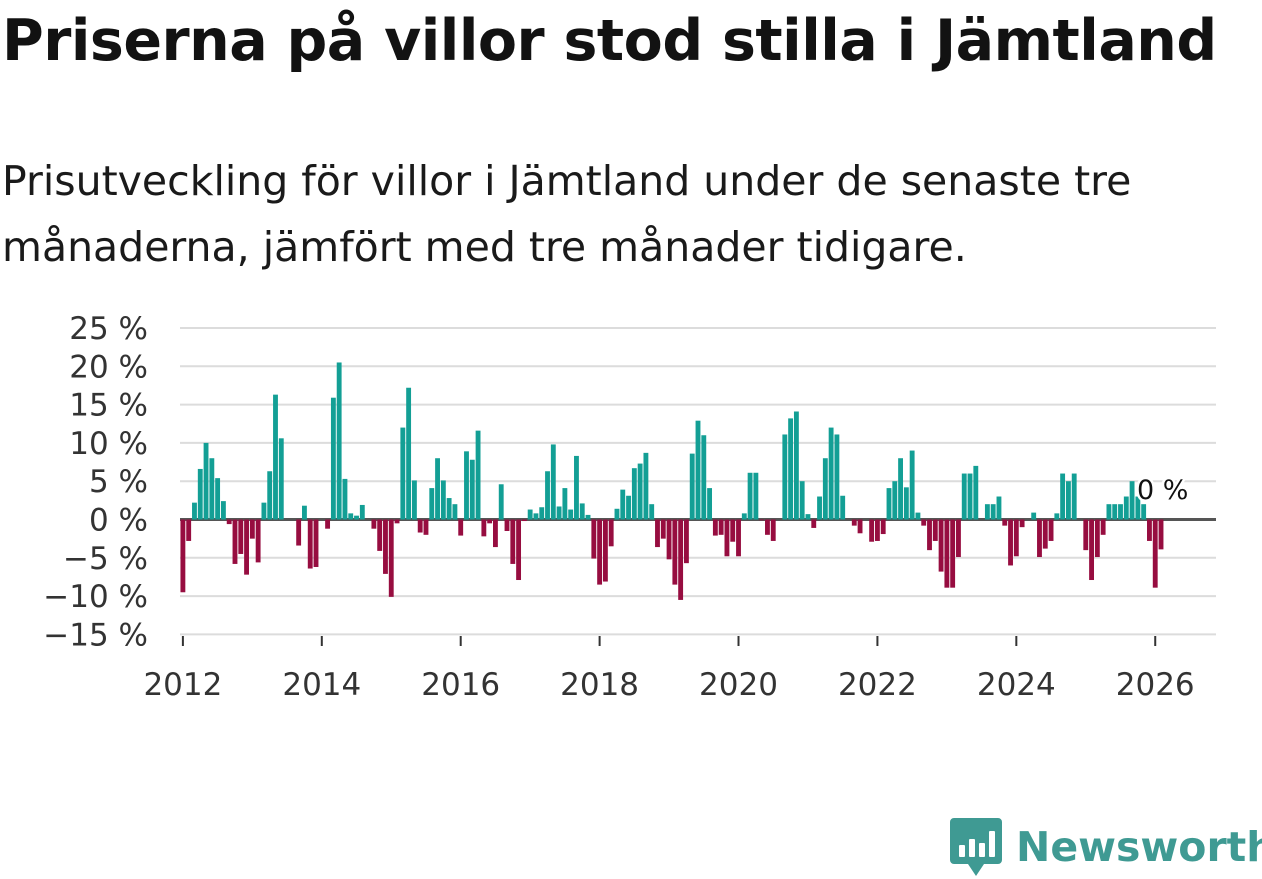  I want to click on y-tick-label: −10 %, so click(95, 597).